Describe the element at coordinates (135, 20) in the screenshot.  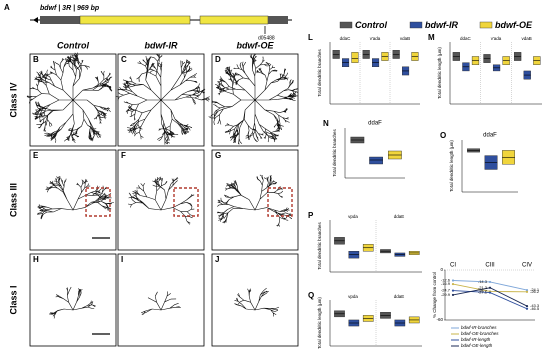
I see `exon` at that location.